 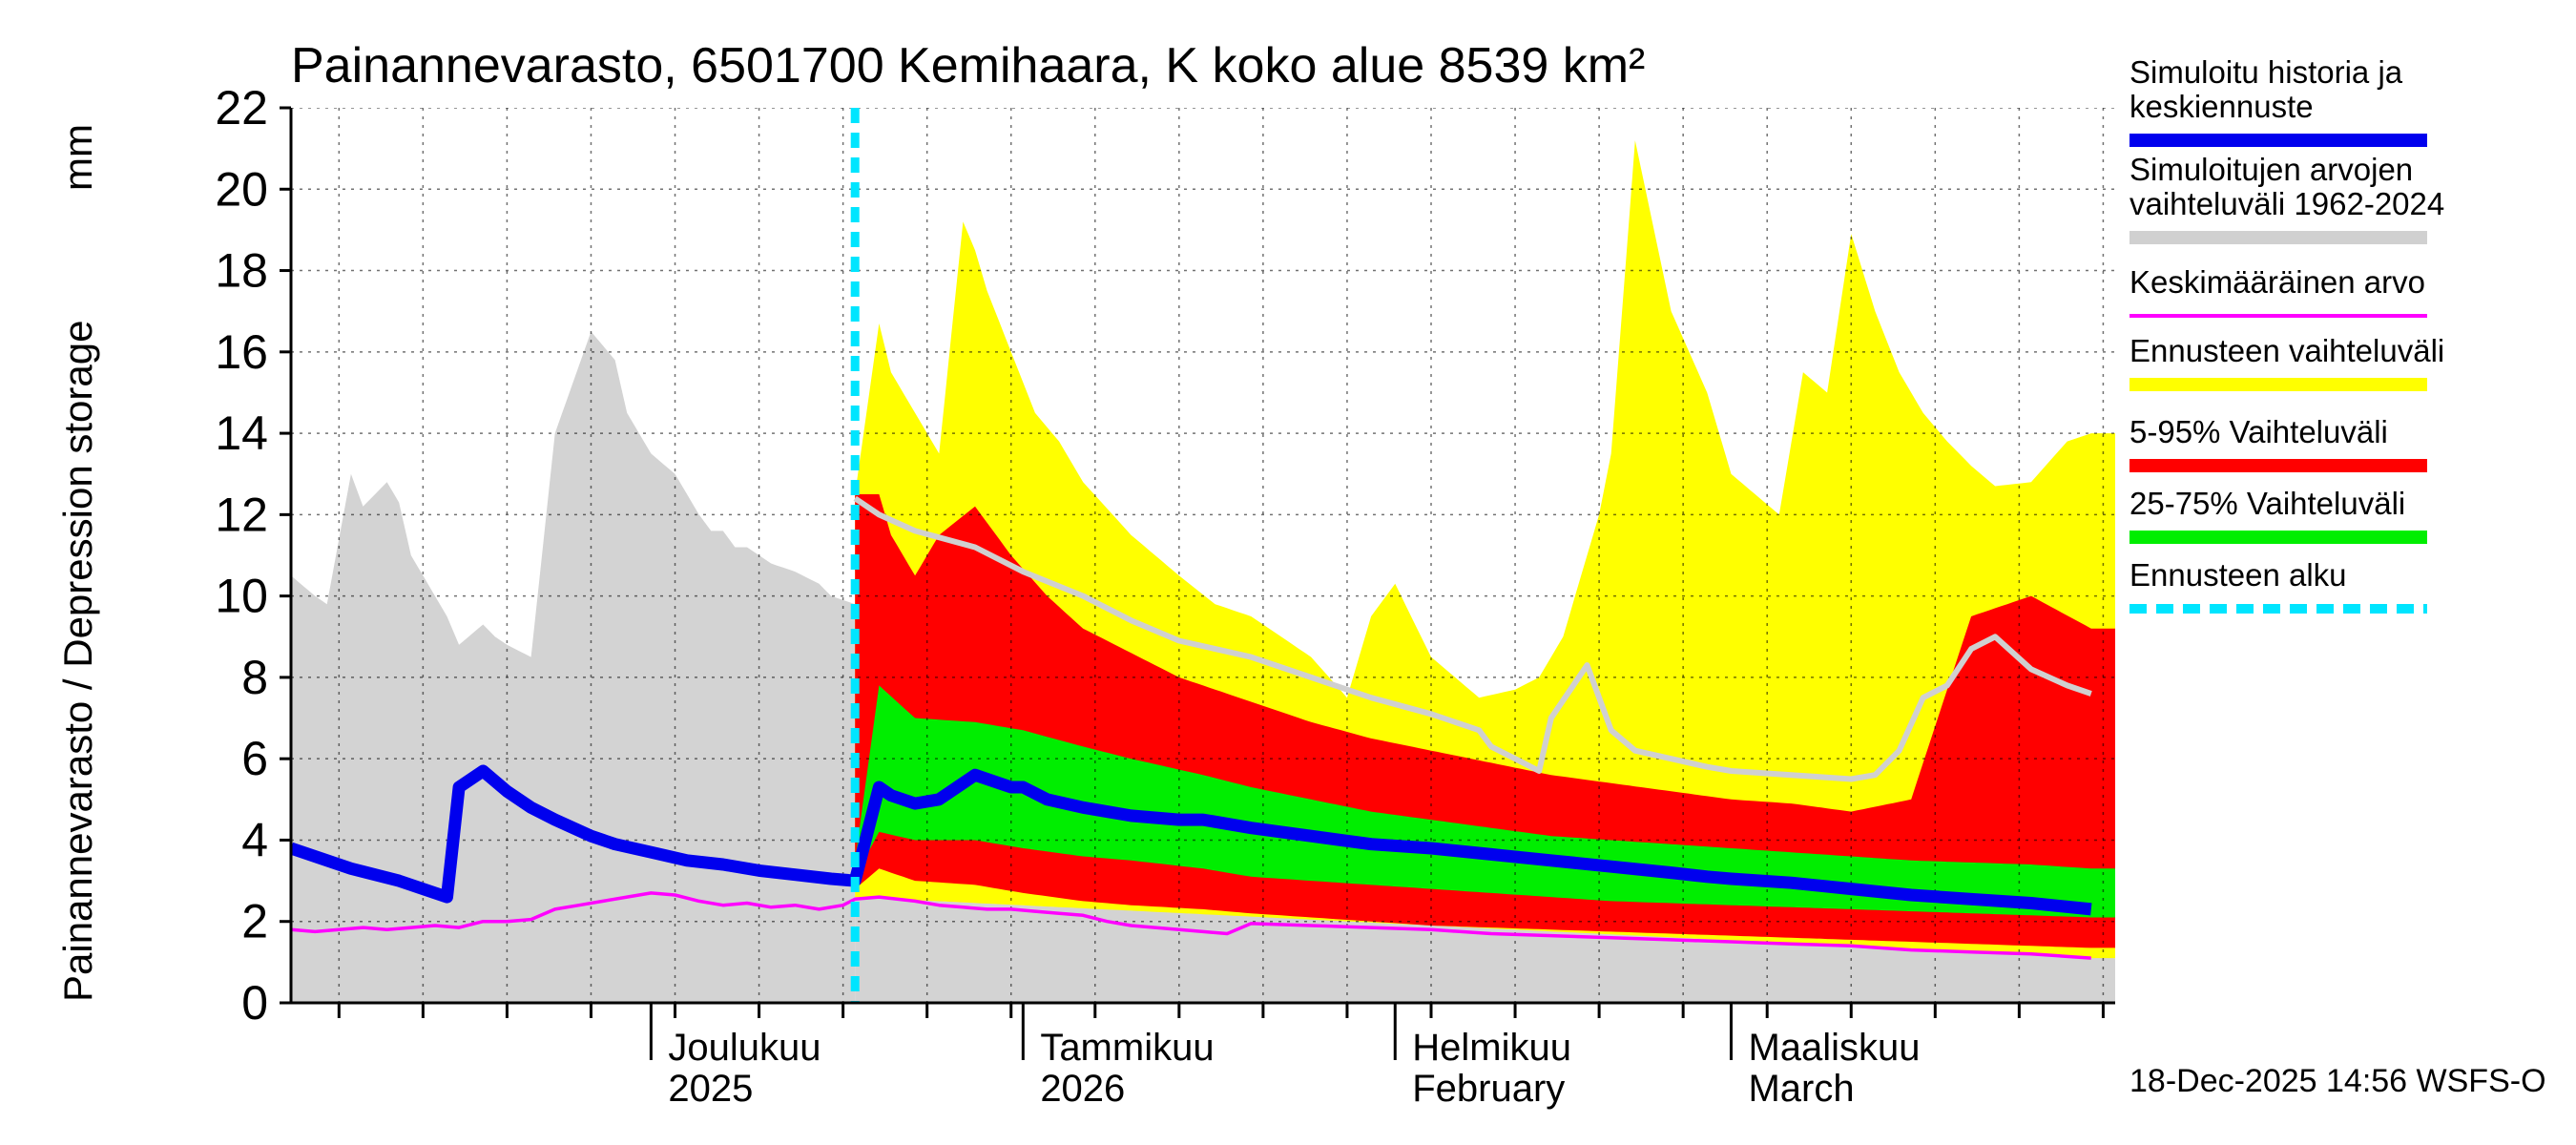 I want to click on y-tick-label: 20, so click(x=241, y=189).